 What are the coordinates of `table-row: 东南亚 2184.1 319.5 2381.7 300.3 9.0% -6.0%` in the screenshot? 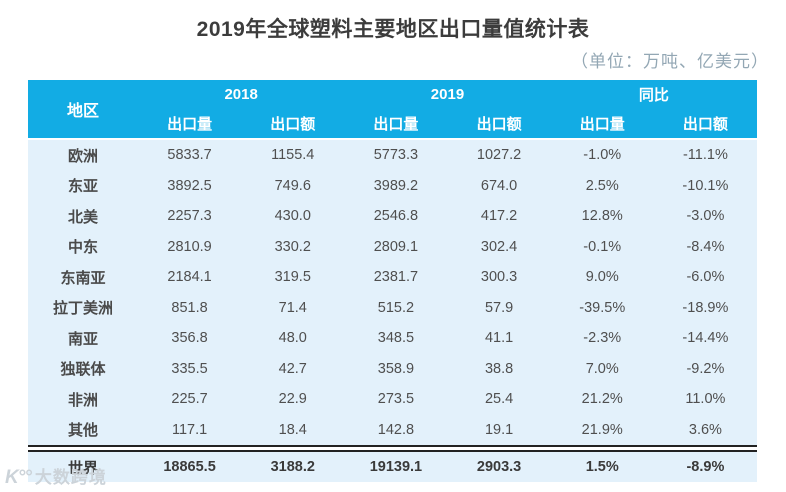 It's located at (392, 277).